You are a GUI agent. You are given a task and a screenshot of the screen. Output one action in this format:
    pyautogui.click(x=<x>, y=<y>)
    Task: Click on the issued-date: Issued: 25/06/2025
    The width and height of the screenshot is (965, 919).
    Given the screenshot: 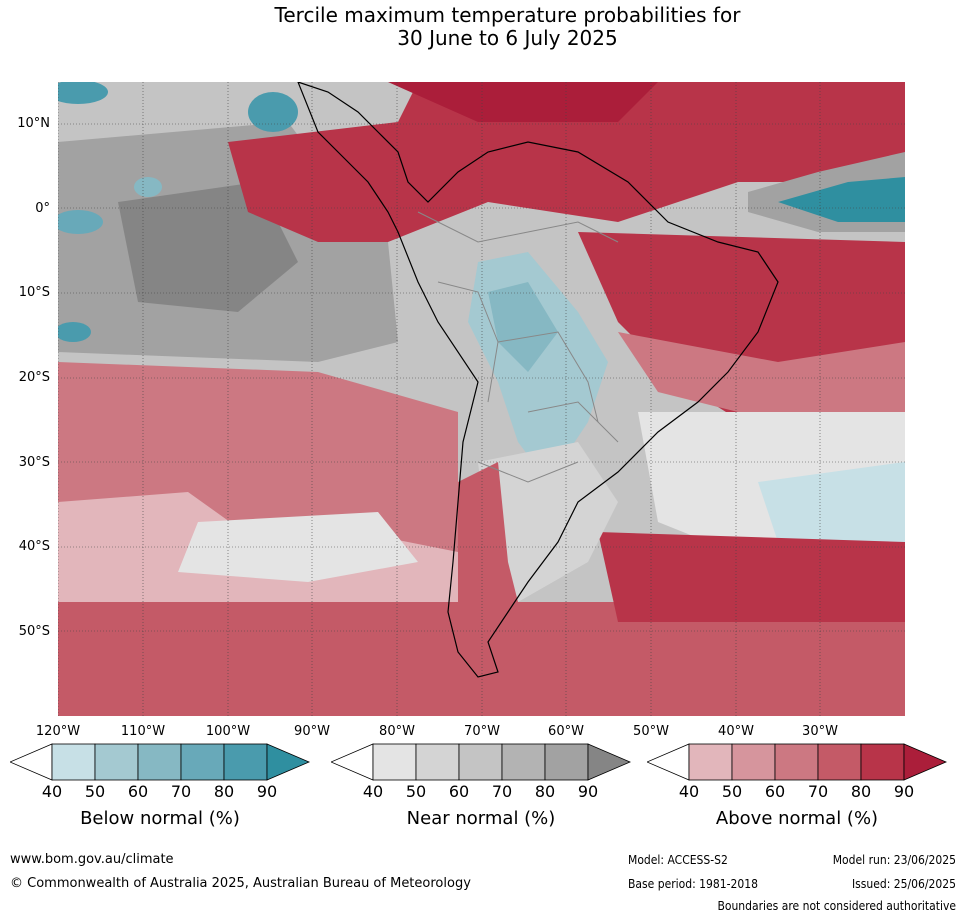 What is the action you would take?
    pyautogui.click(x=903, y=884)
    